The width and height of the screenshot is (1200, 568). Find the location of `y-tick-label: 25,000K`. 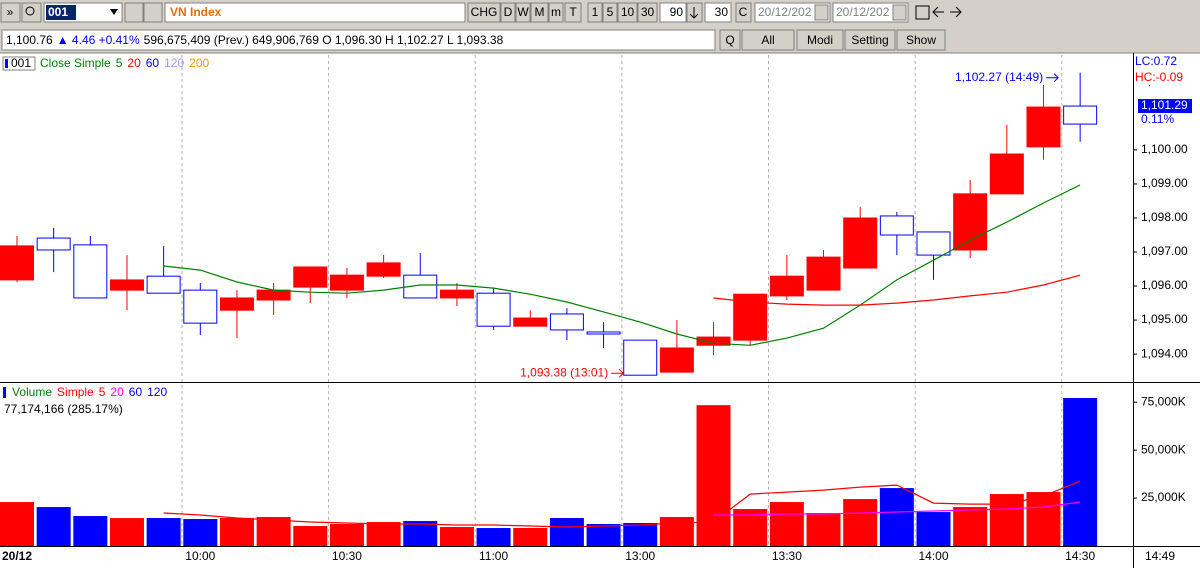

y-tick-label: 25,000K is located at coordinates (1163, 497).